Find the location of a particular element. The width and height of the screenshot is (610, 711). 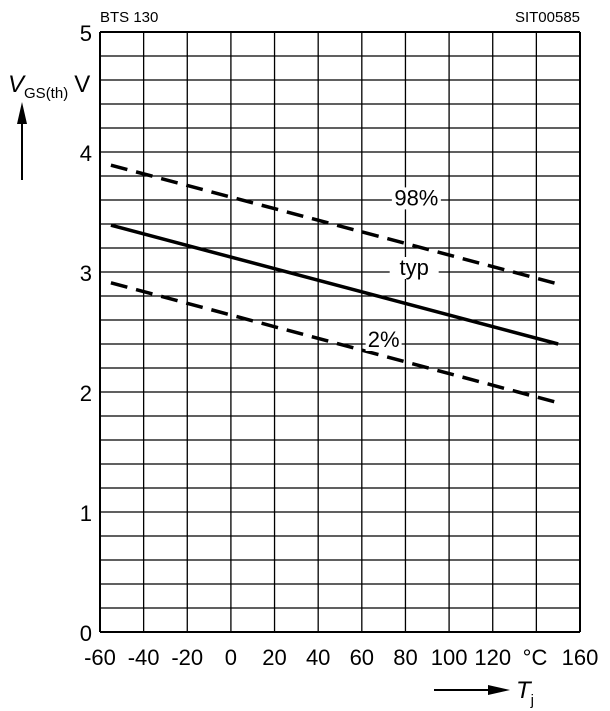

x-axis-subscript: j is located at coordinates (532, 700).